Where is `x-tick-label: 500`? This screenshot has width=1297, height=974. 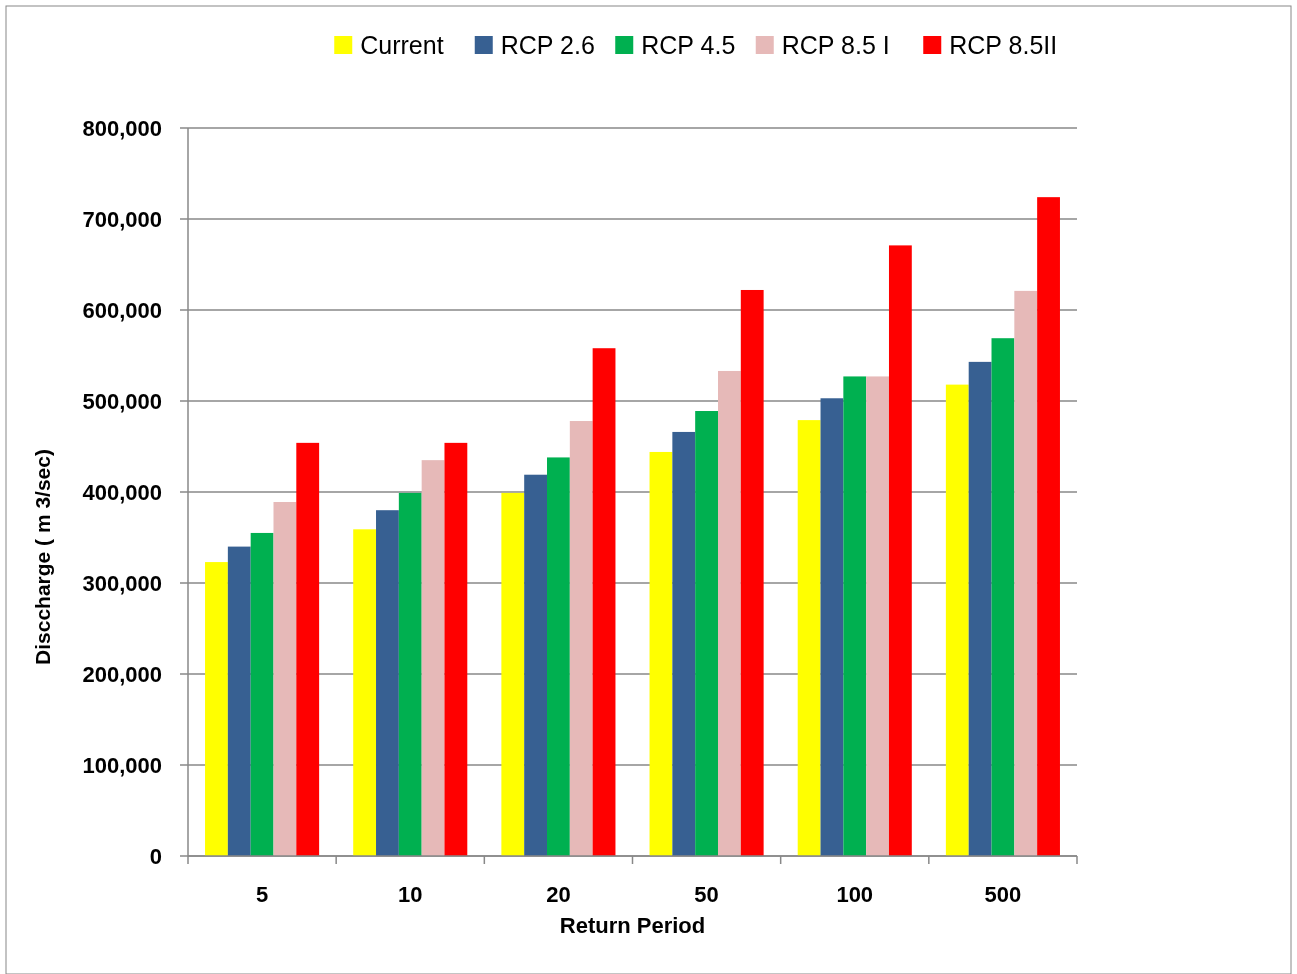
x-tick-label: 500 is located at coordinates (1003, 894).